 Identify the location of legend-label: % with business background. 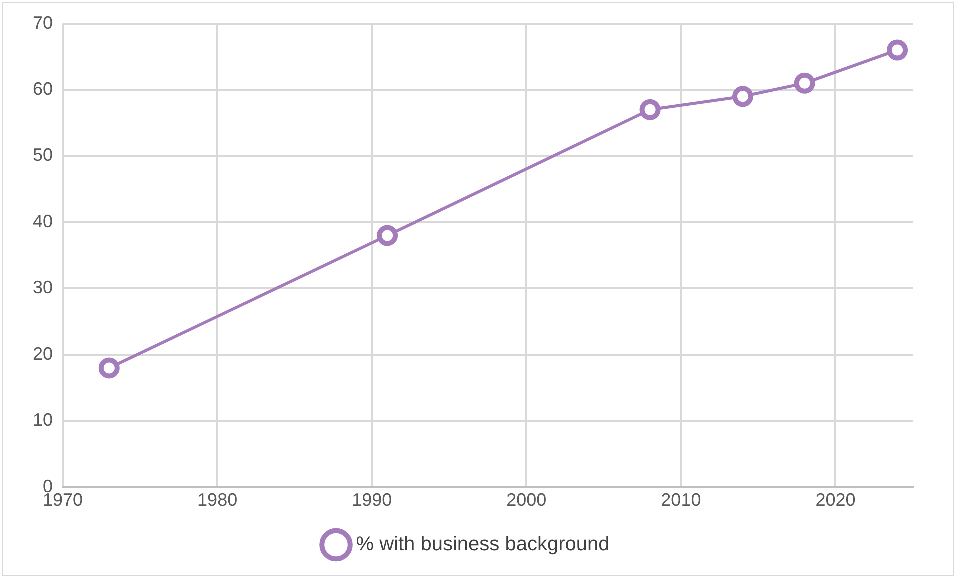
(483, 545).